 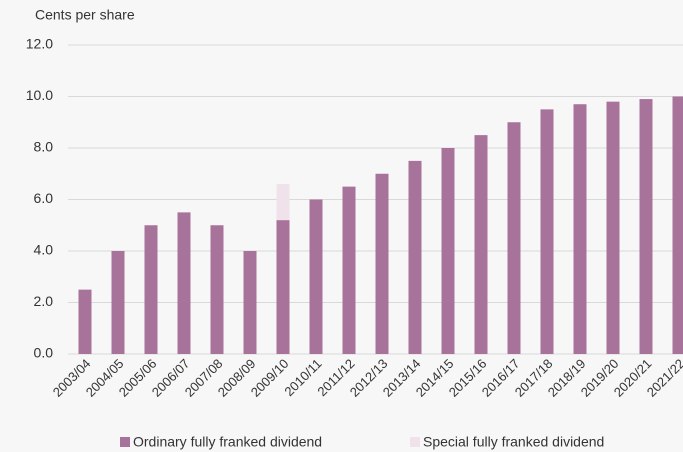 What do you see at coordinates (227, 442) in the screenshot?
I see `legend-label: Ordinary fully franked dividend` at bounding box center [227, 442].